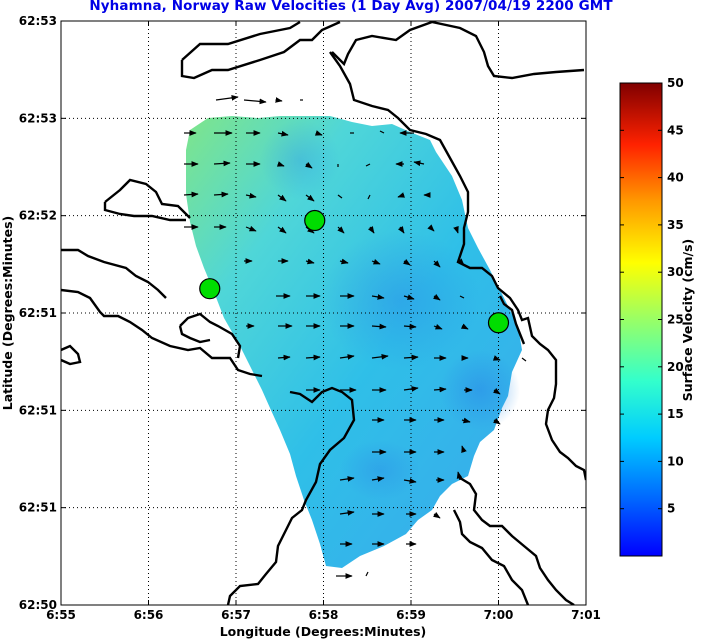 The width and height of the screenshot is (702, 639). I want to click on colorbar-tick-label: 50, so click(675, 83).